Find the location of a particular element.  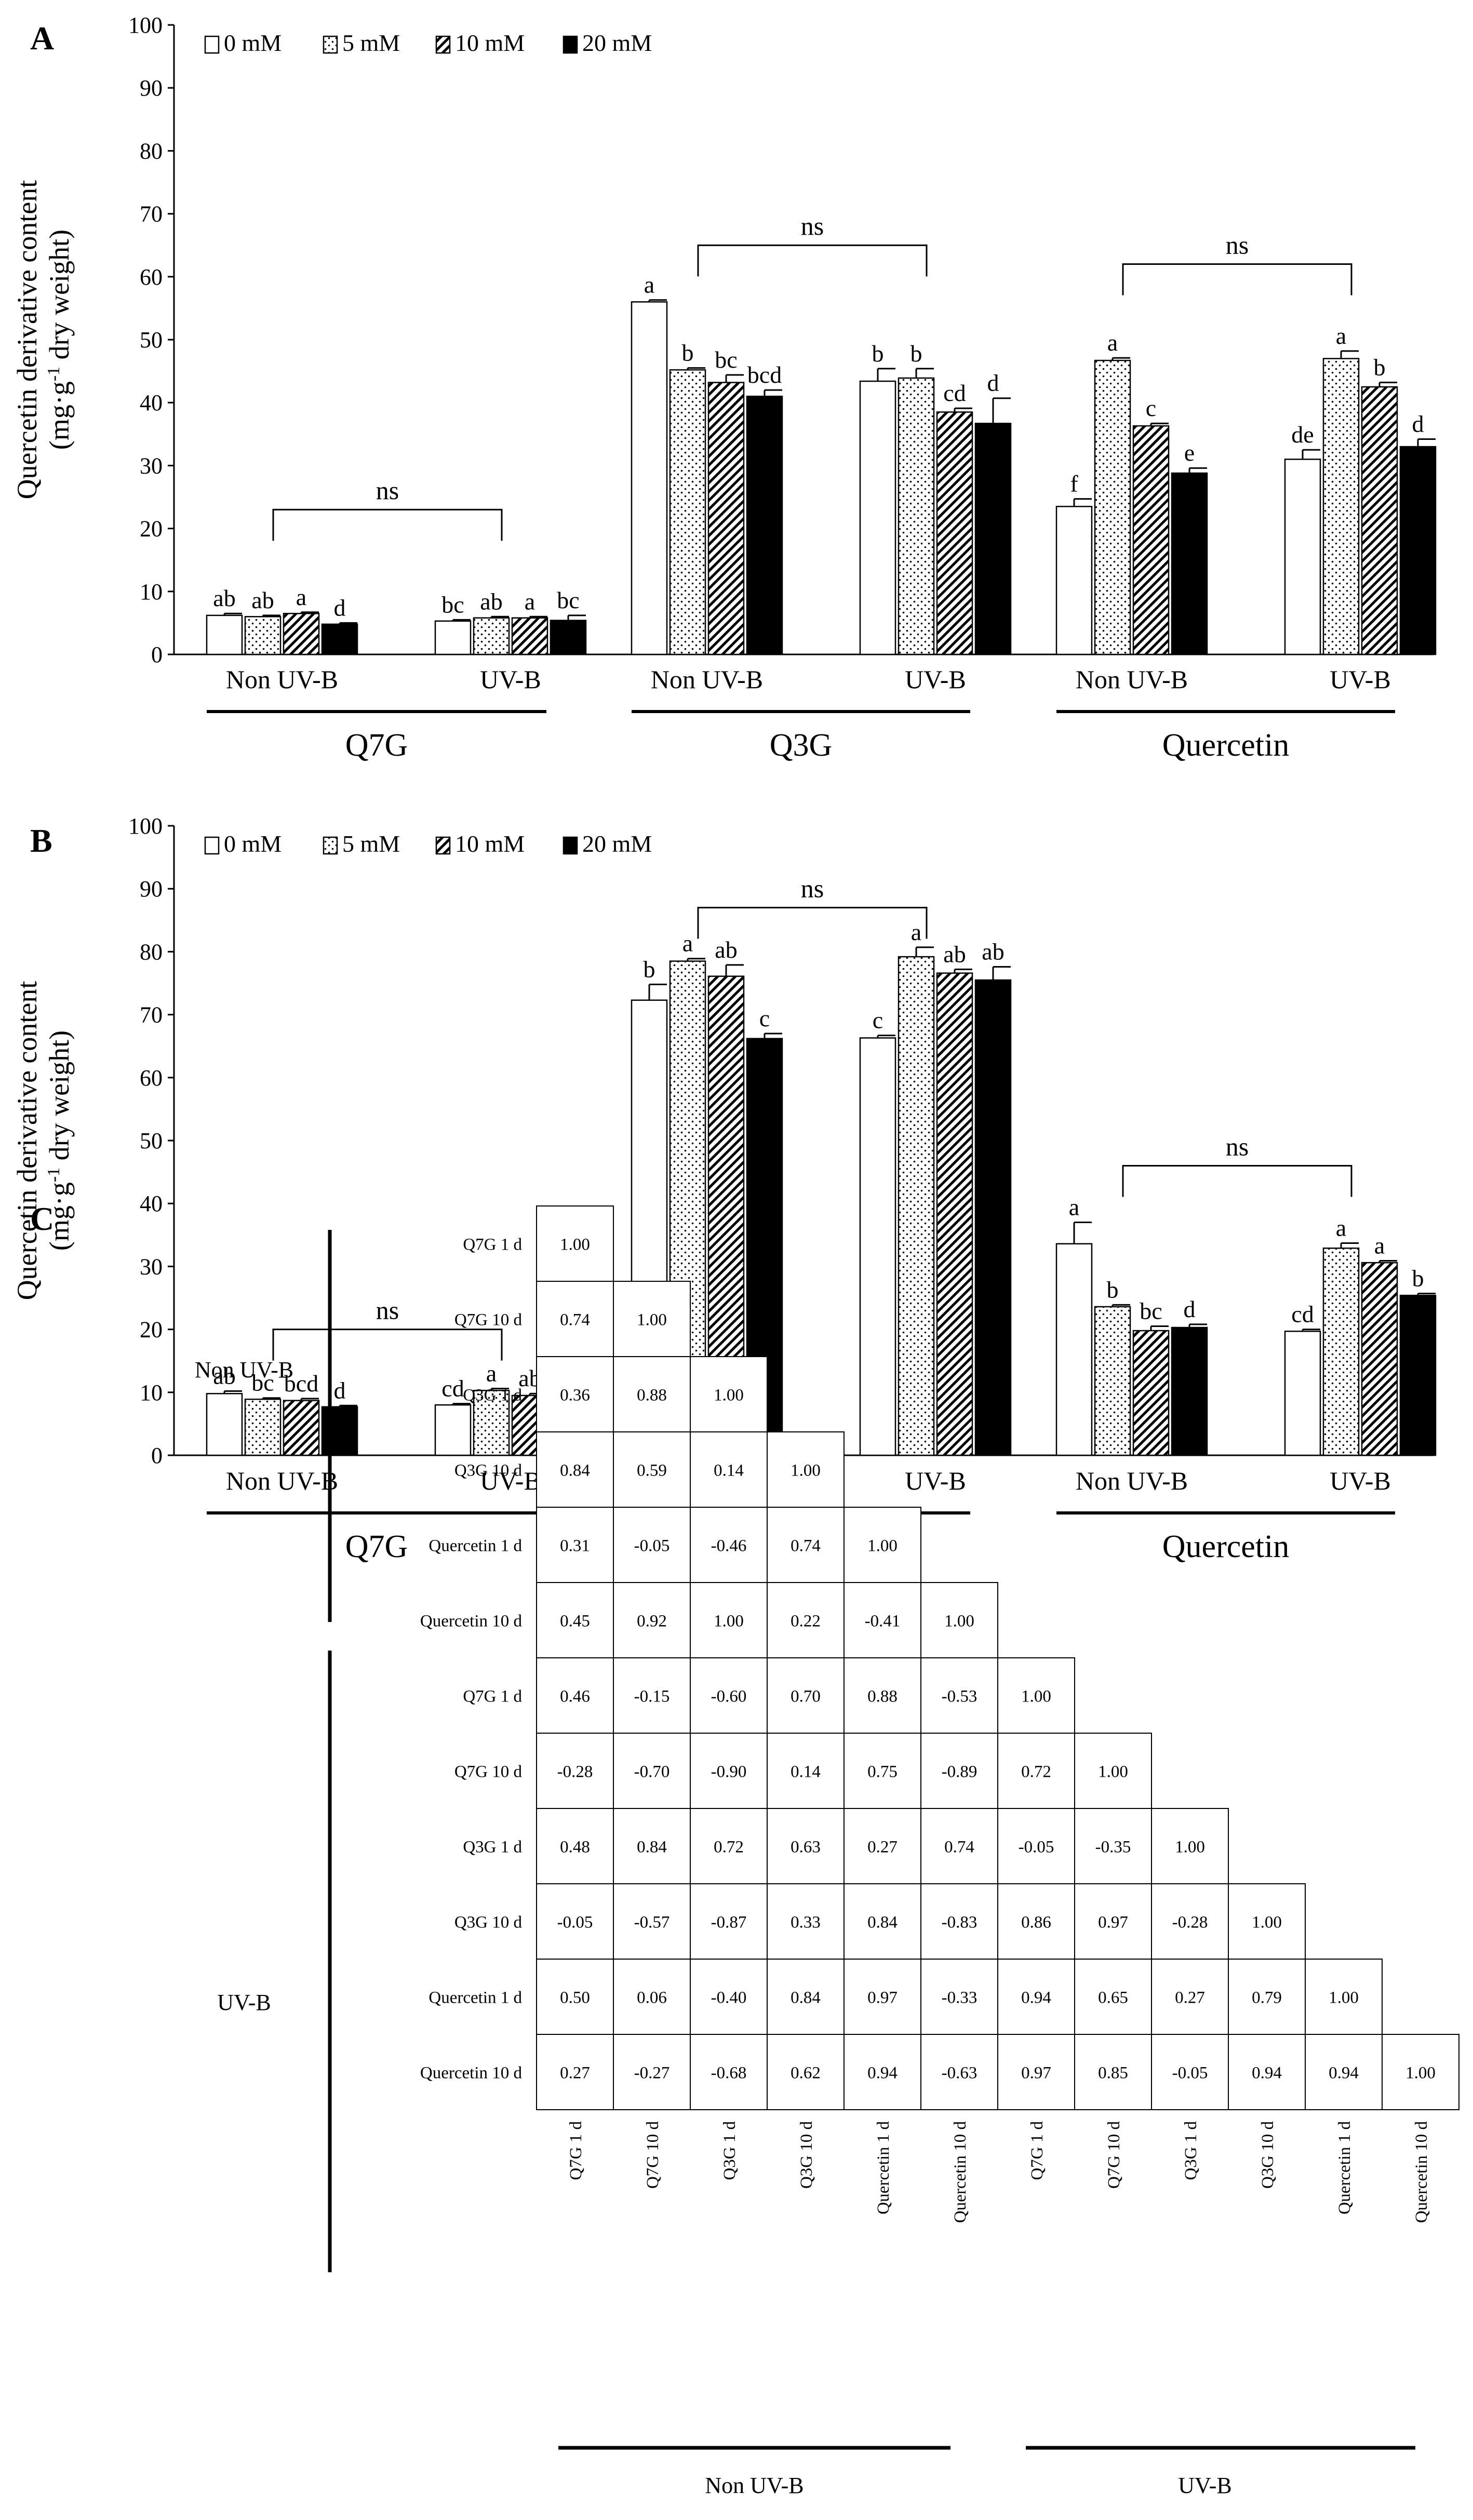

y-tick-label: 20 is located at coordinates (151, 1330).